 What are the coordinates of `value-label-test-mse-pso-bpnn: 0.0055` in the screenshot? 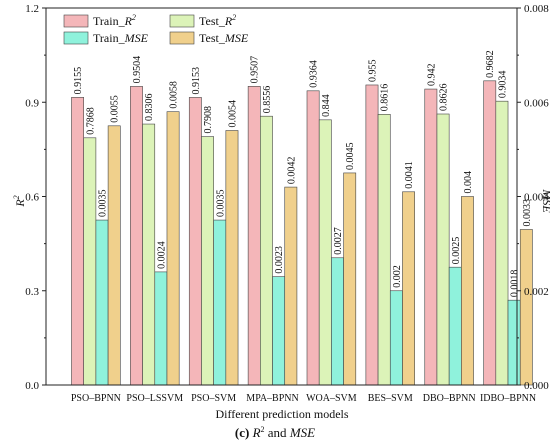 It's located at (115, 109).